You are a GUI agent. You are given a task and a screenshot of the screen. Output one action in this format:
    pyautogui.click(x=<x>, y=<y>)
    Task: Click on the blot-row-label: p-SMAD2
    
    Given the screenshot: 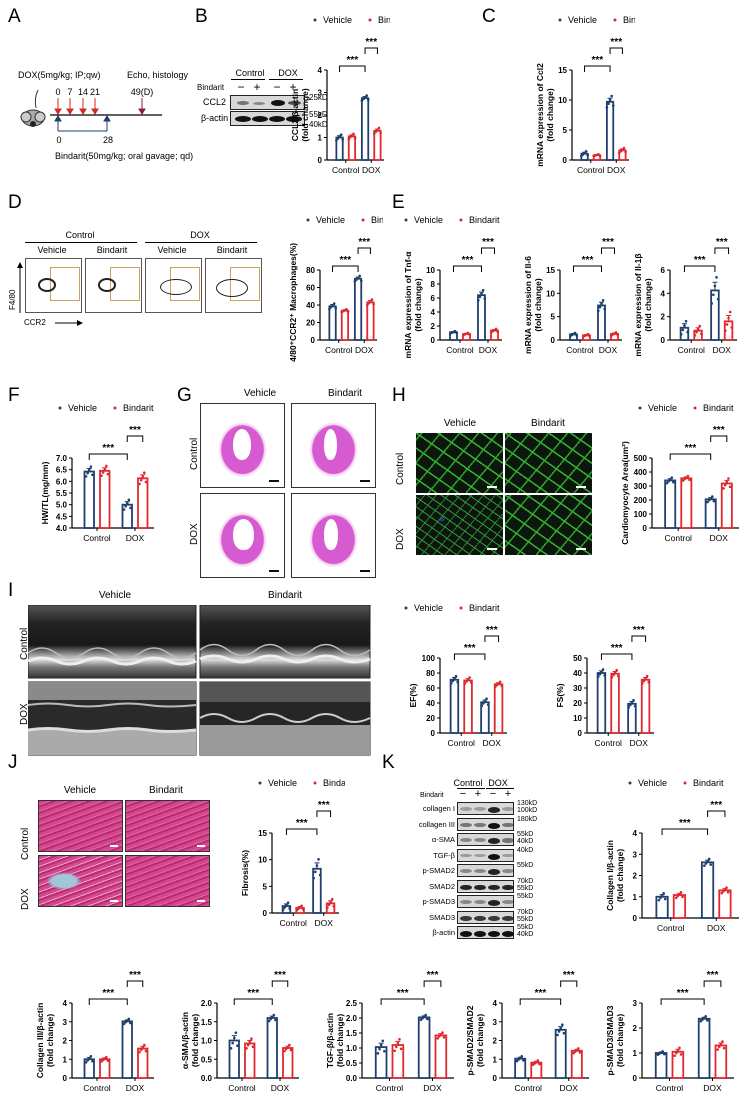 What is the action you would take?
    pyautogui.click(x=438, y=870)
    